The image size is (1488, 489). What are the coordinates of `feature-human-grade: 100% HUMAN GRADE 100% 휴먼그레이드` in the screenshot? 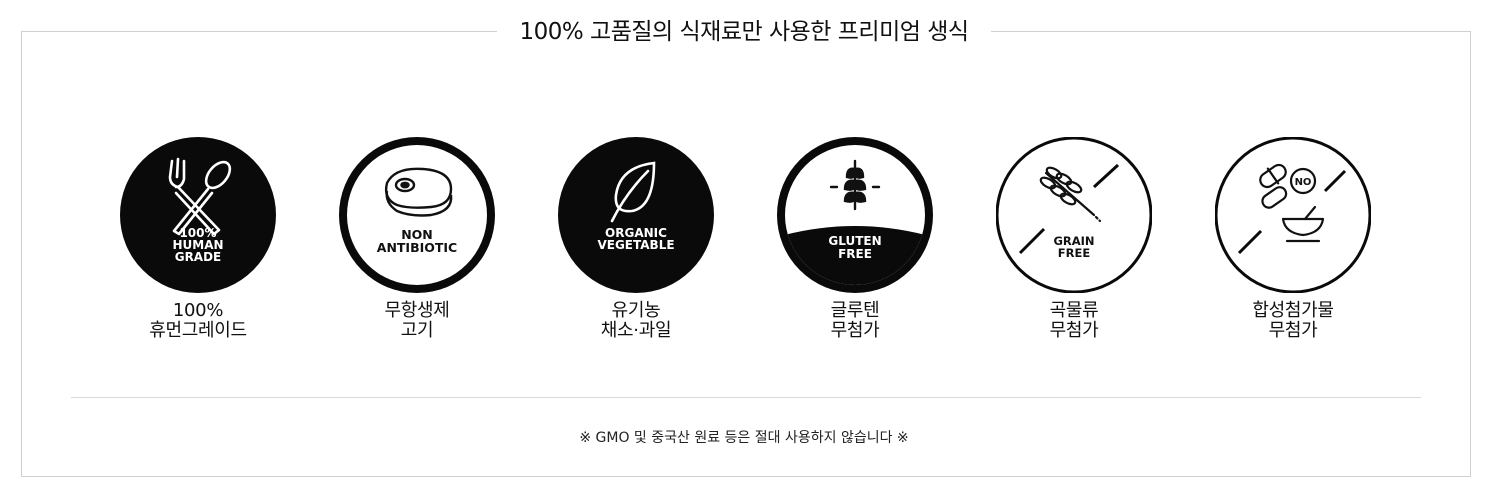 It's located at (198, 239).